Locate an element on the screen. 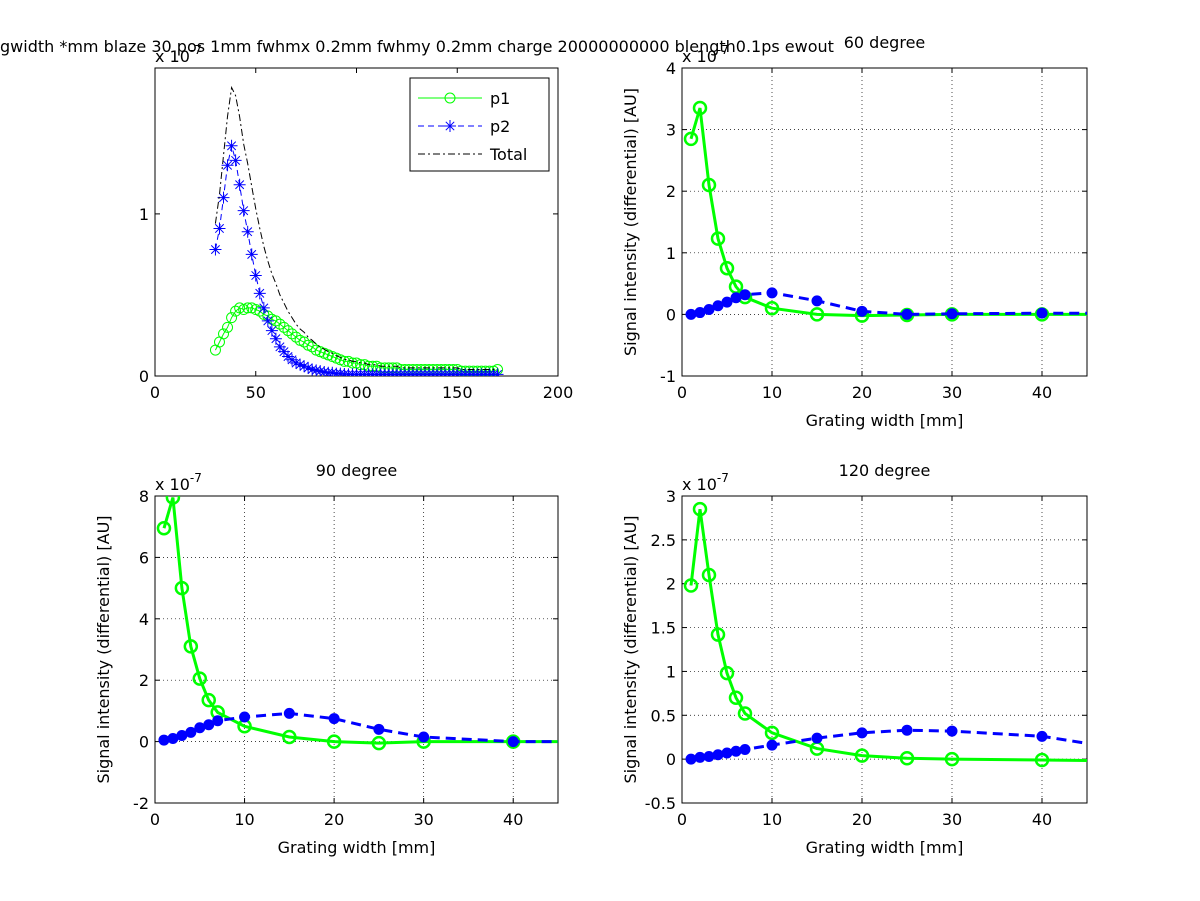  x-axis-label: Grating width [mm] is located at coordinates (357, 847).